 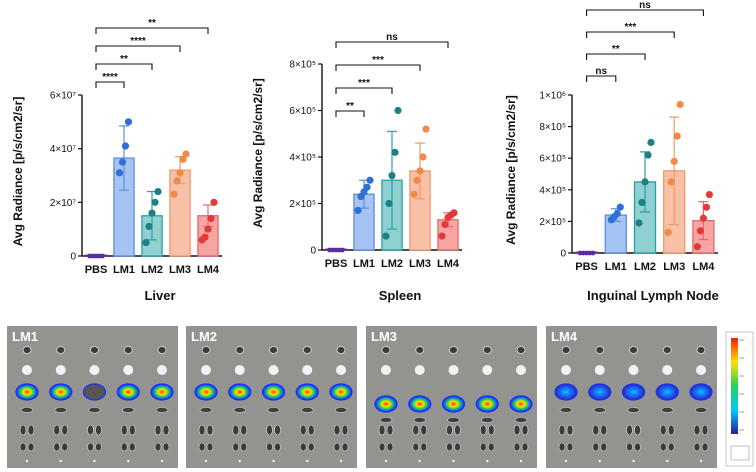 I want to click on scale-gradient-bar, so click(x=734, y=386).